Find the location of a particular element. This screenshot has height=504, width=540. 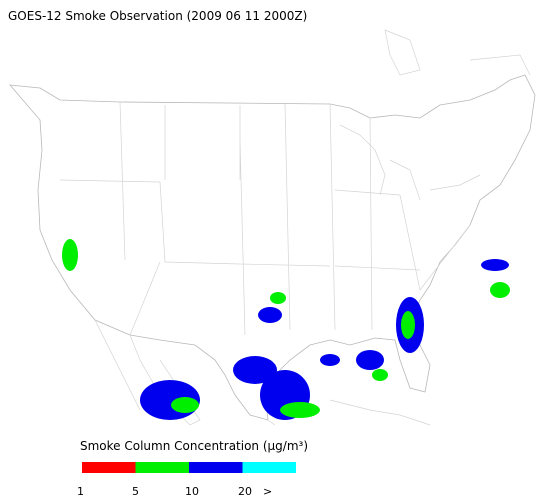

colorbar-tick-label: > is located at coordinates (267, 491).